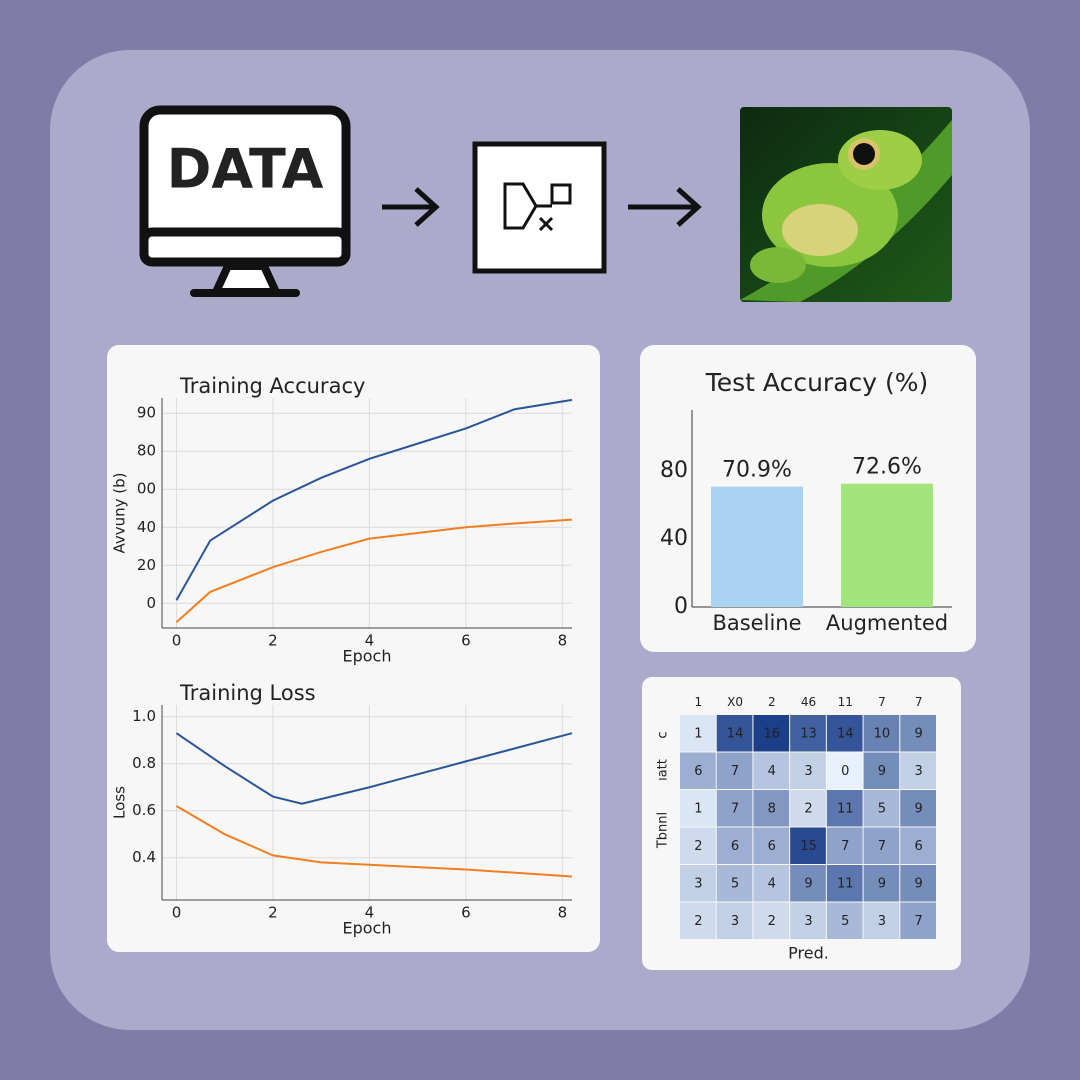 Image resolution: width=1080 pixels, height=1080 pixels. Describe the element at coordinates (537, 207) in the screenshot. I see `model-icon` at that location.